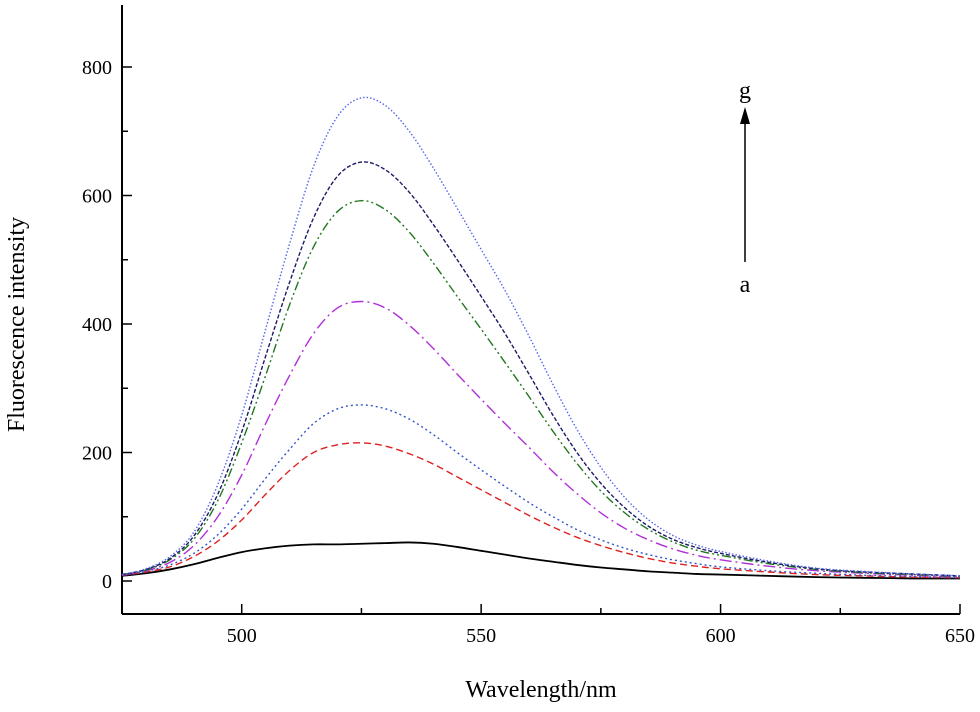 The image size is (980, 712). Describe the element at coordinates (97, 454) in the screenshot. I see `y-tick-label: 200` at that location.